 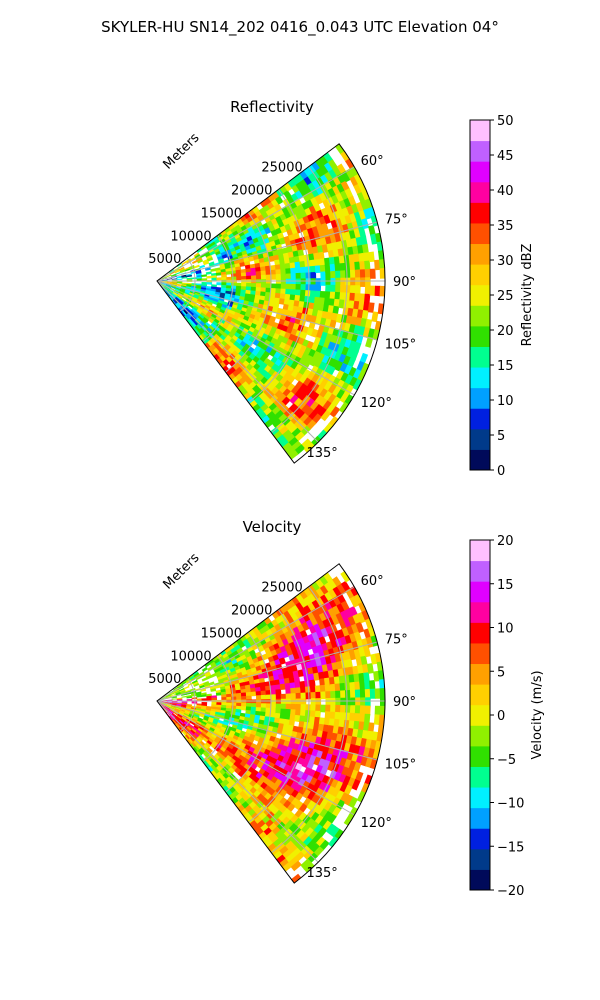 I want to click on azimuth-tick-label: 75°, so click(x=396, y=639).